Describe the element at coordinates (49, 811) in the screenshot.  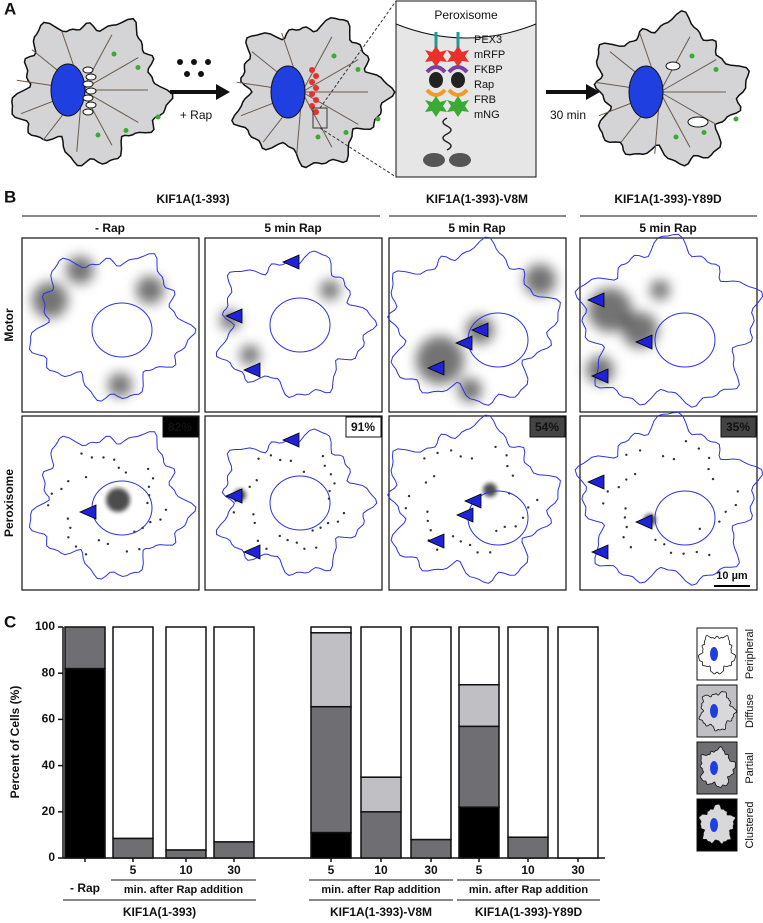
I see `y-tick-label: 20` at that location.